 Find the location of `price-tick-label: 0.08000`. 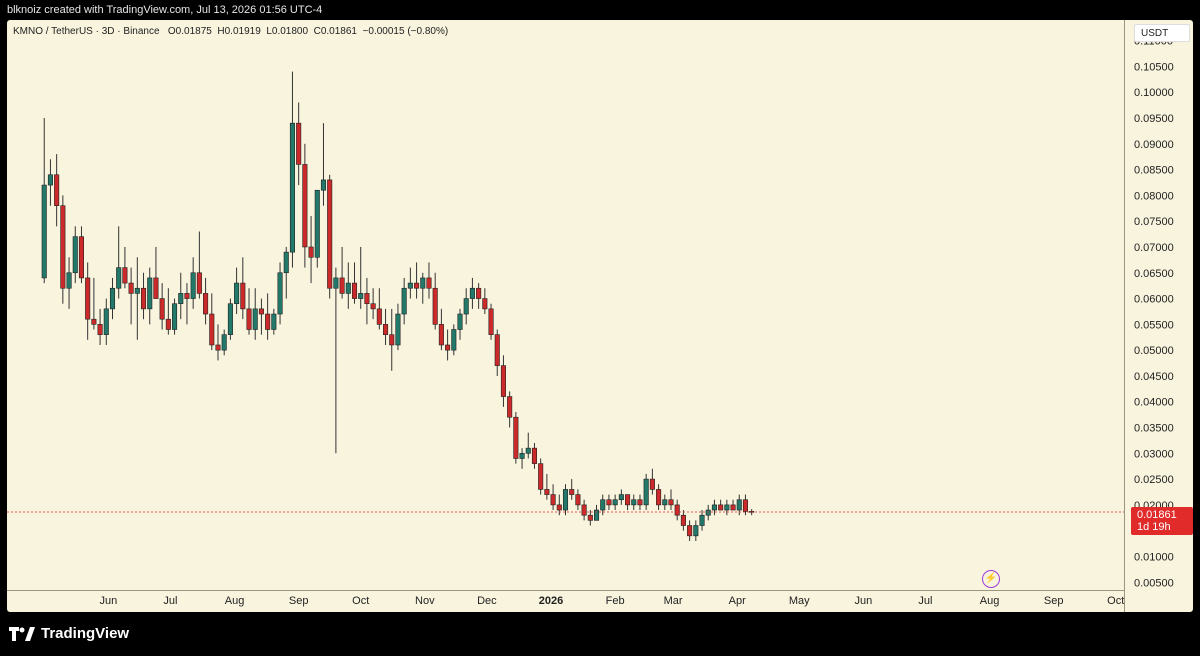

price-tick-label: 0.08000 is located at coordinates (1154, 196).